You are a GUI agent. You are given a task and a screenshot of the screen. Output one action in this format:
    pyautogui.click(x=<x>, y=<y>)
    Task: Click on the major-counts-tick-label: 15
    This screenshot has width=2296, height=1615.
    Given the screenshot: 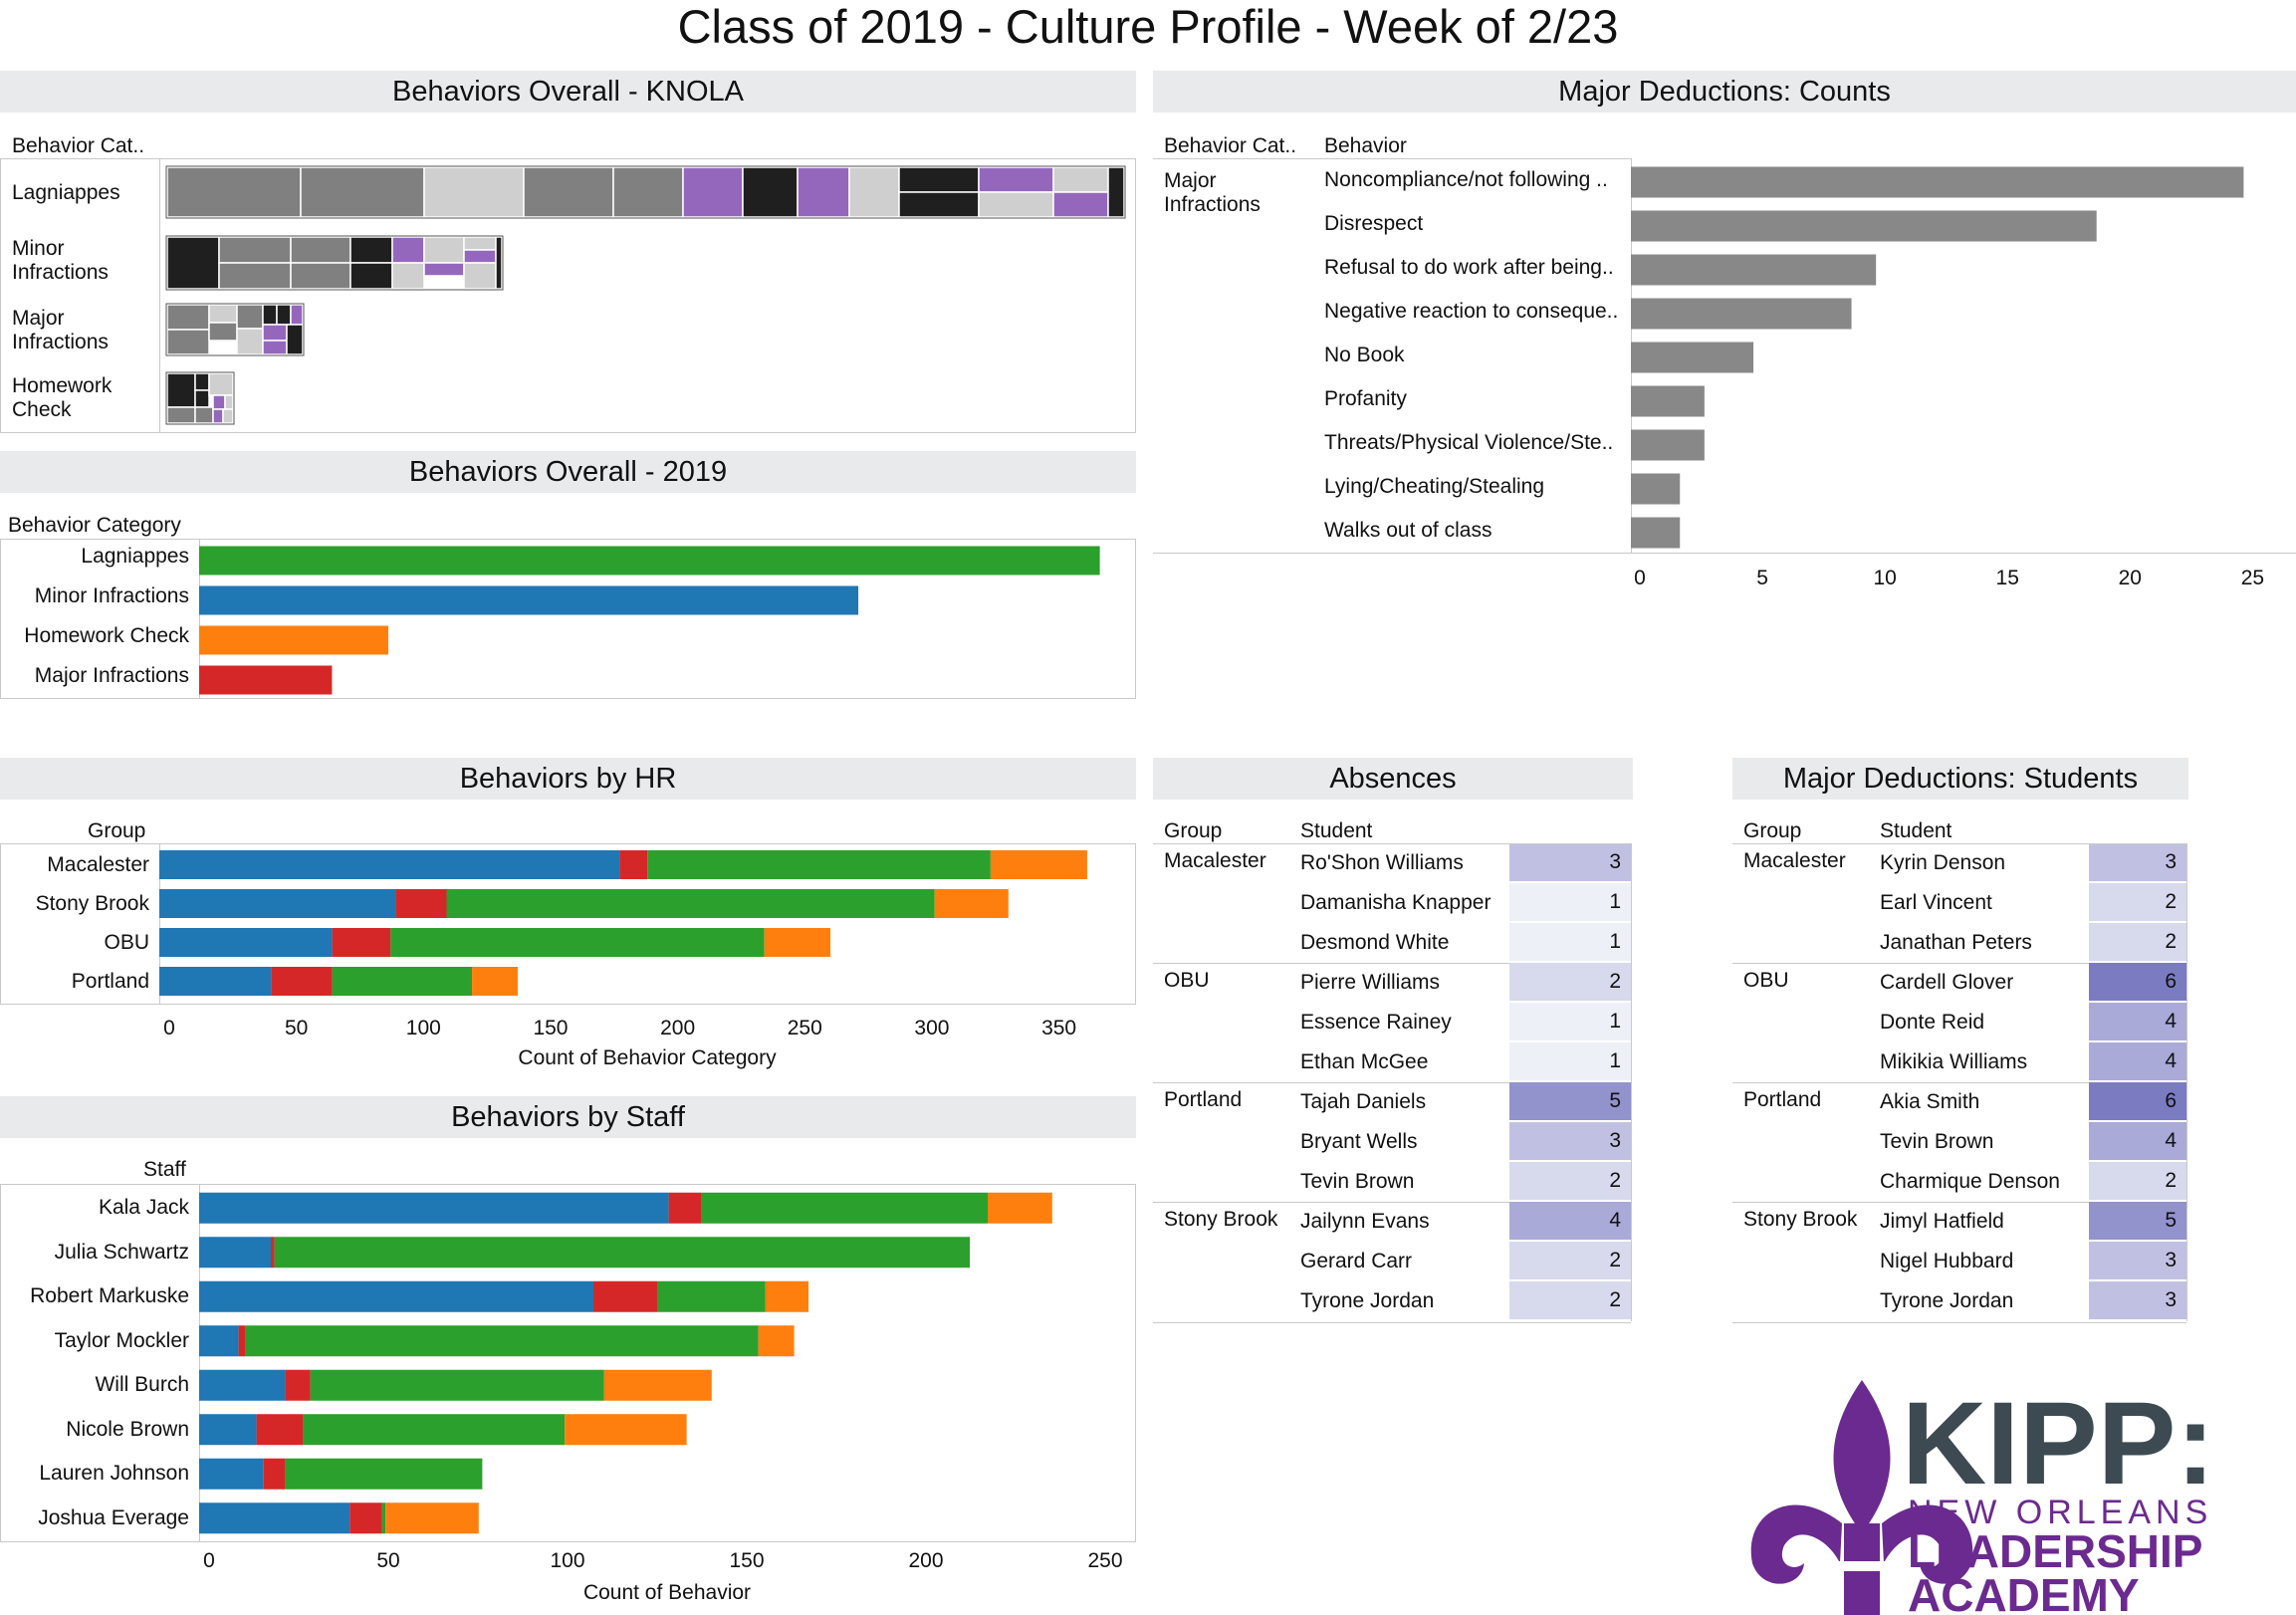 What is the action you would take?
    pyautogui.click(x=2007, y=578)
    